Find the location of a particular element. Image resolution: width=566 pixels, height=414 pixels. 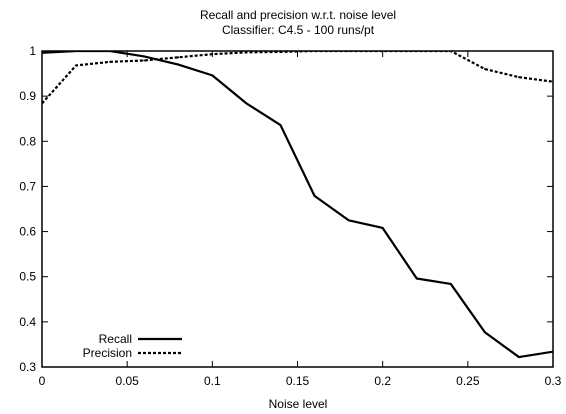

y-tick-label: 1 is located at coordinates (32, 51).